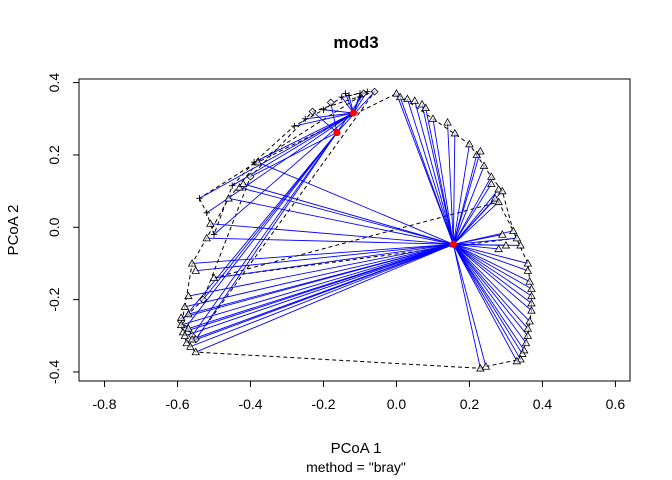 Image resolution: width=672 pixels, height=480 pixels. What do you see at coordinates (250, 404) in the screenshot?
I see `x-tick-label: -0.4` at bounding box center [250, 404].